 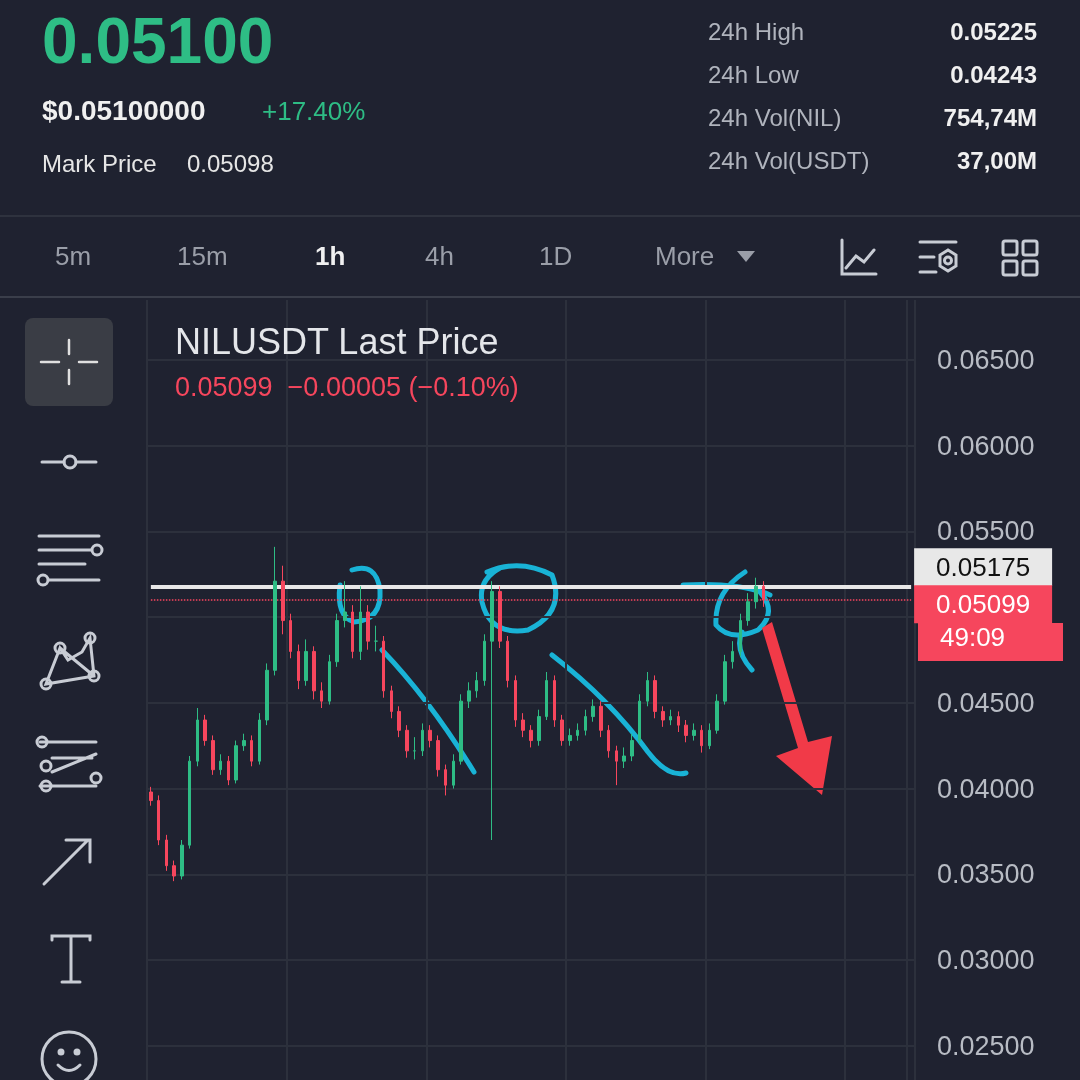 What do you see at coordinates (347, 386) in the screenshot?
I see `text: 0.05099 −0.00005 (−0.10%)` at bounding box center [347, 386].